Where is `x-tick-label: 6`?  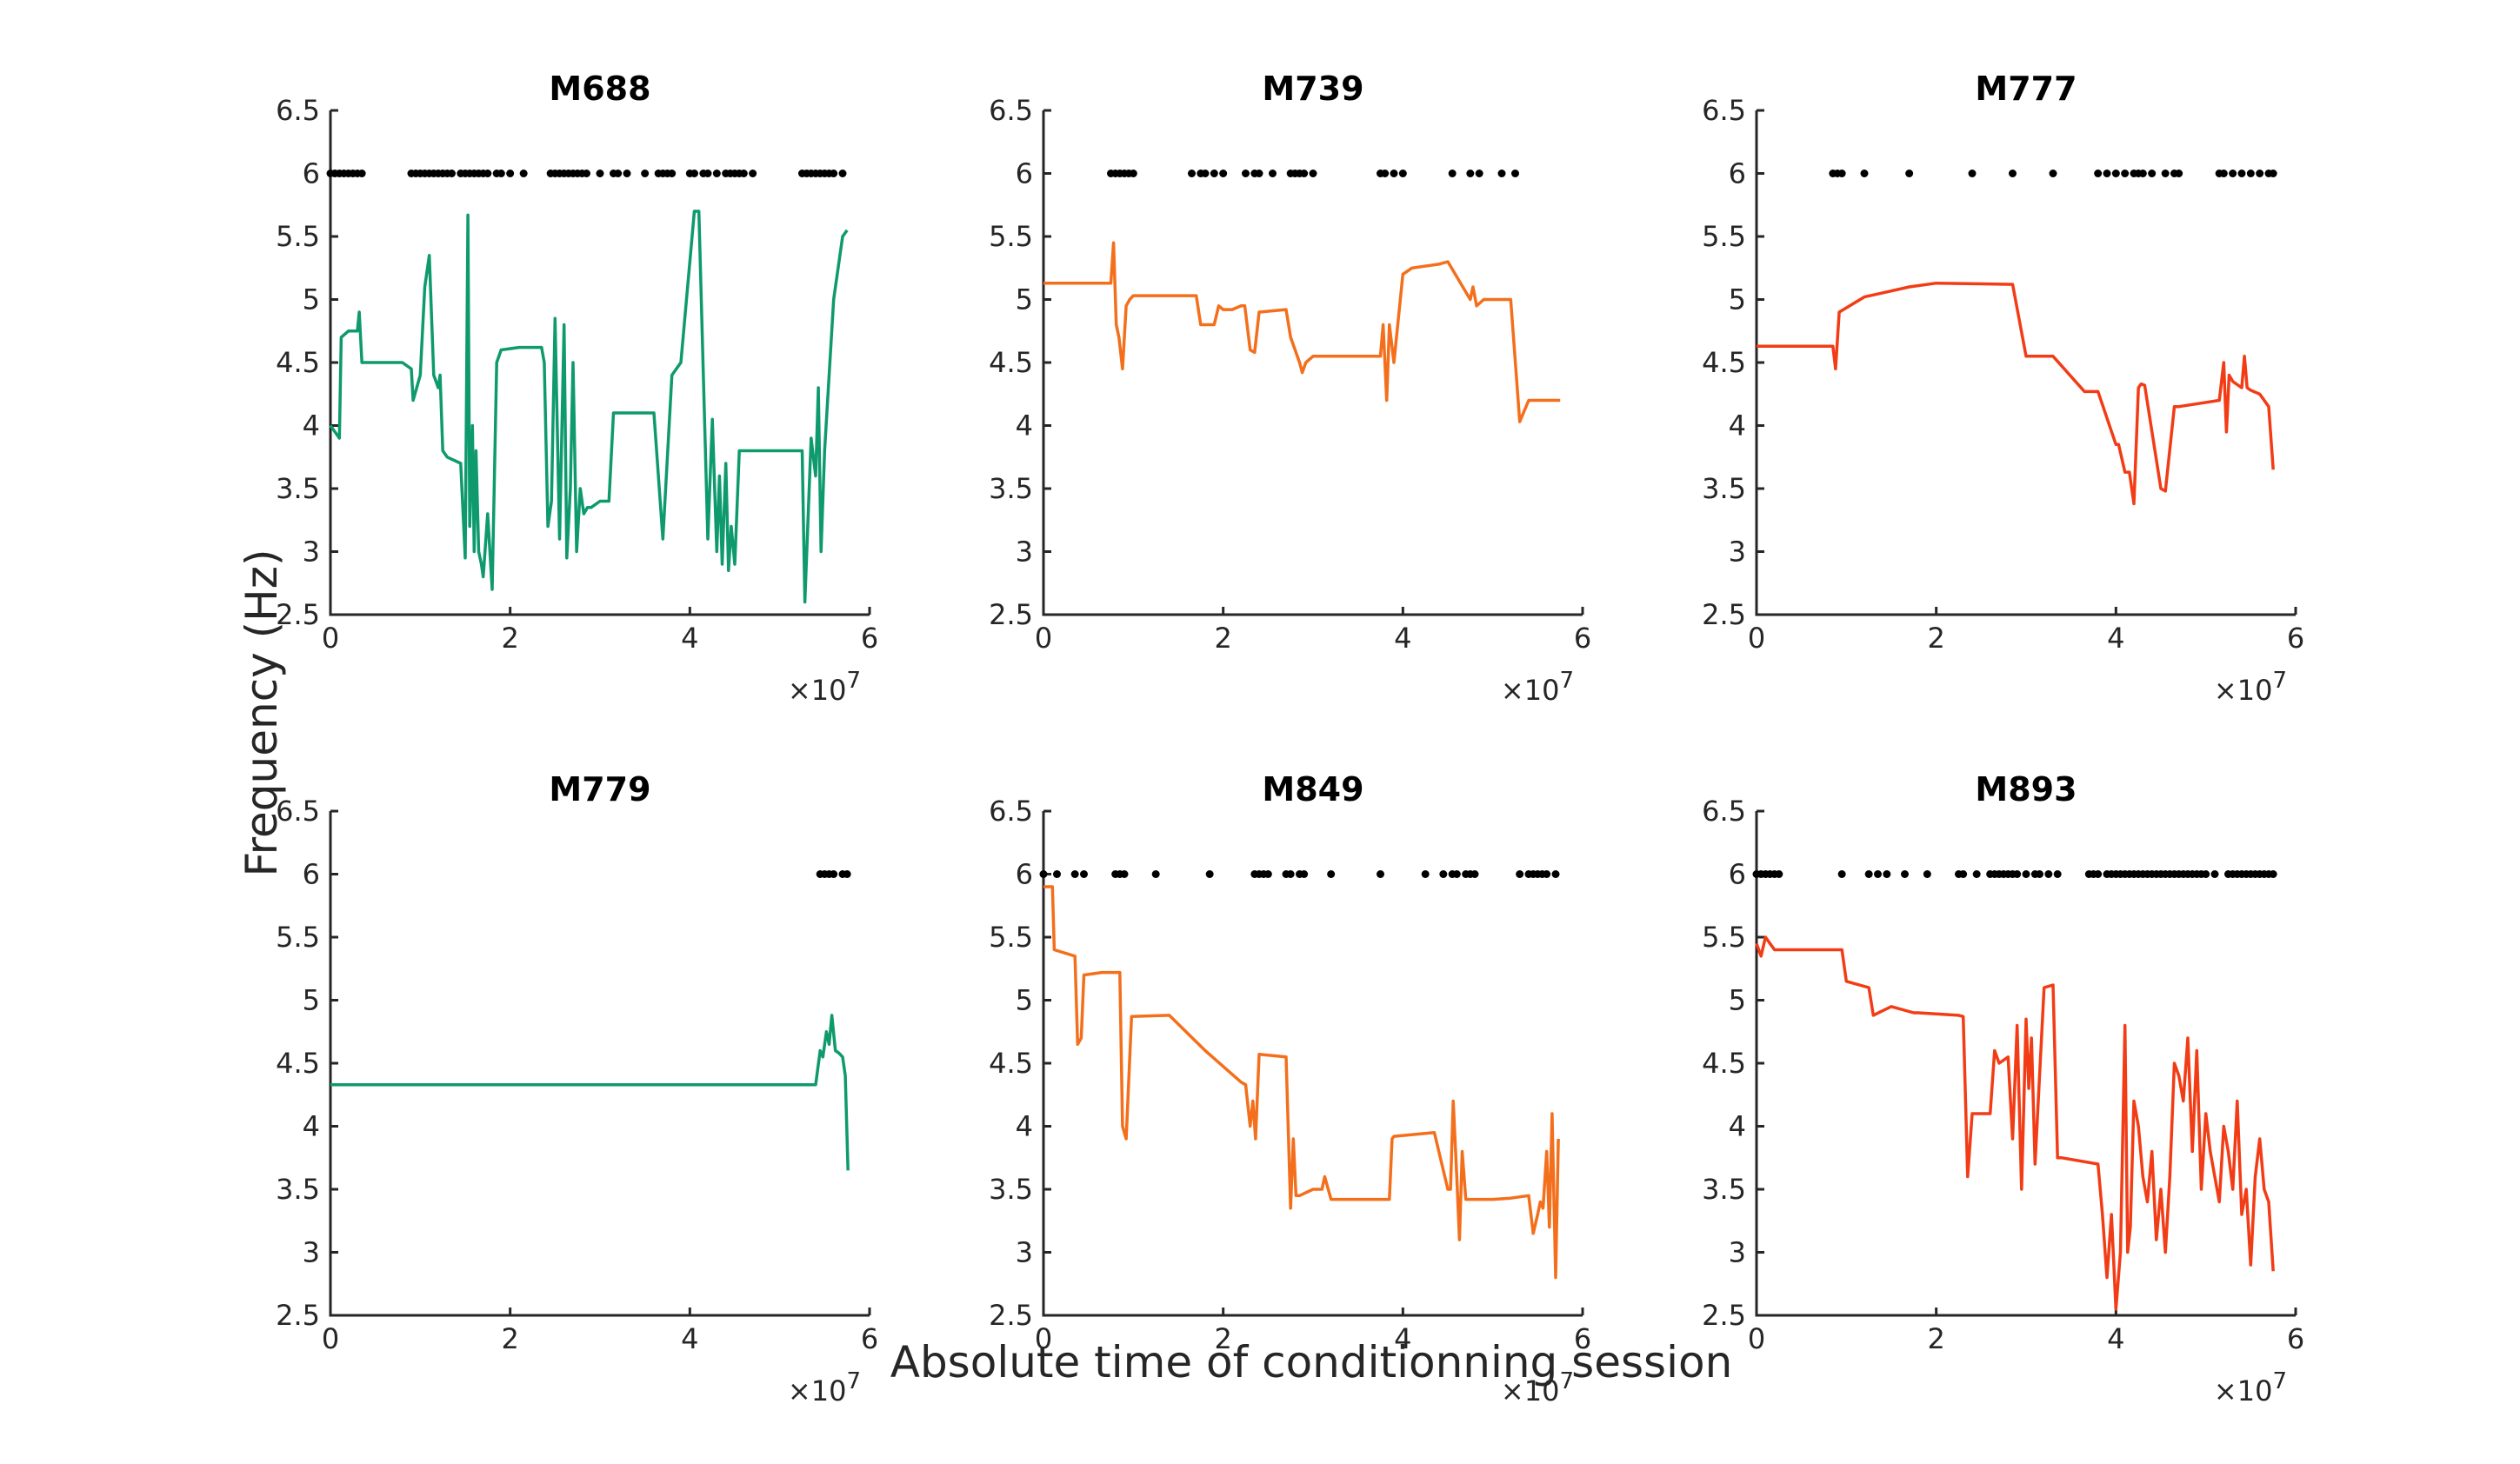
x-tick-label: 6 is located at coordinates (2295, 638).